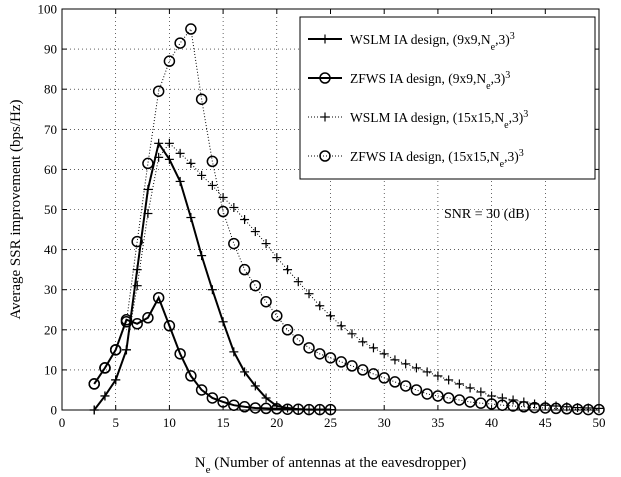 This screenshot has height=477, width=621. I want to click on x-tick-label: 0, so click(62, 422).